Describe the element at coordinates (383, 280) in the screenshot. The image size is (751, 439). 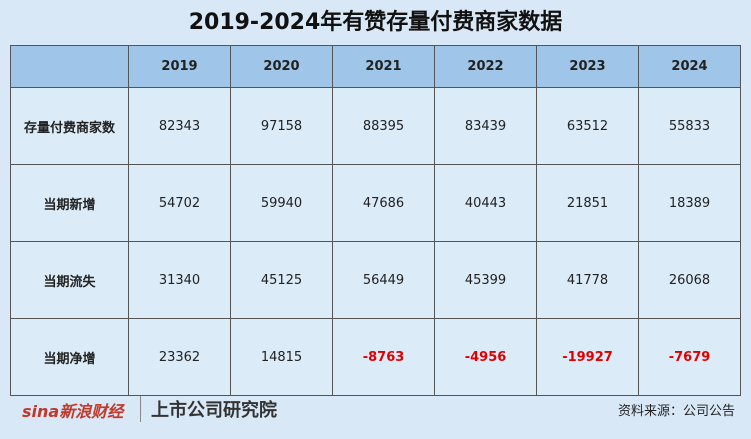
I see `value-cell: 56449` at that location.